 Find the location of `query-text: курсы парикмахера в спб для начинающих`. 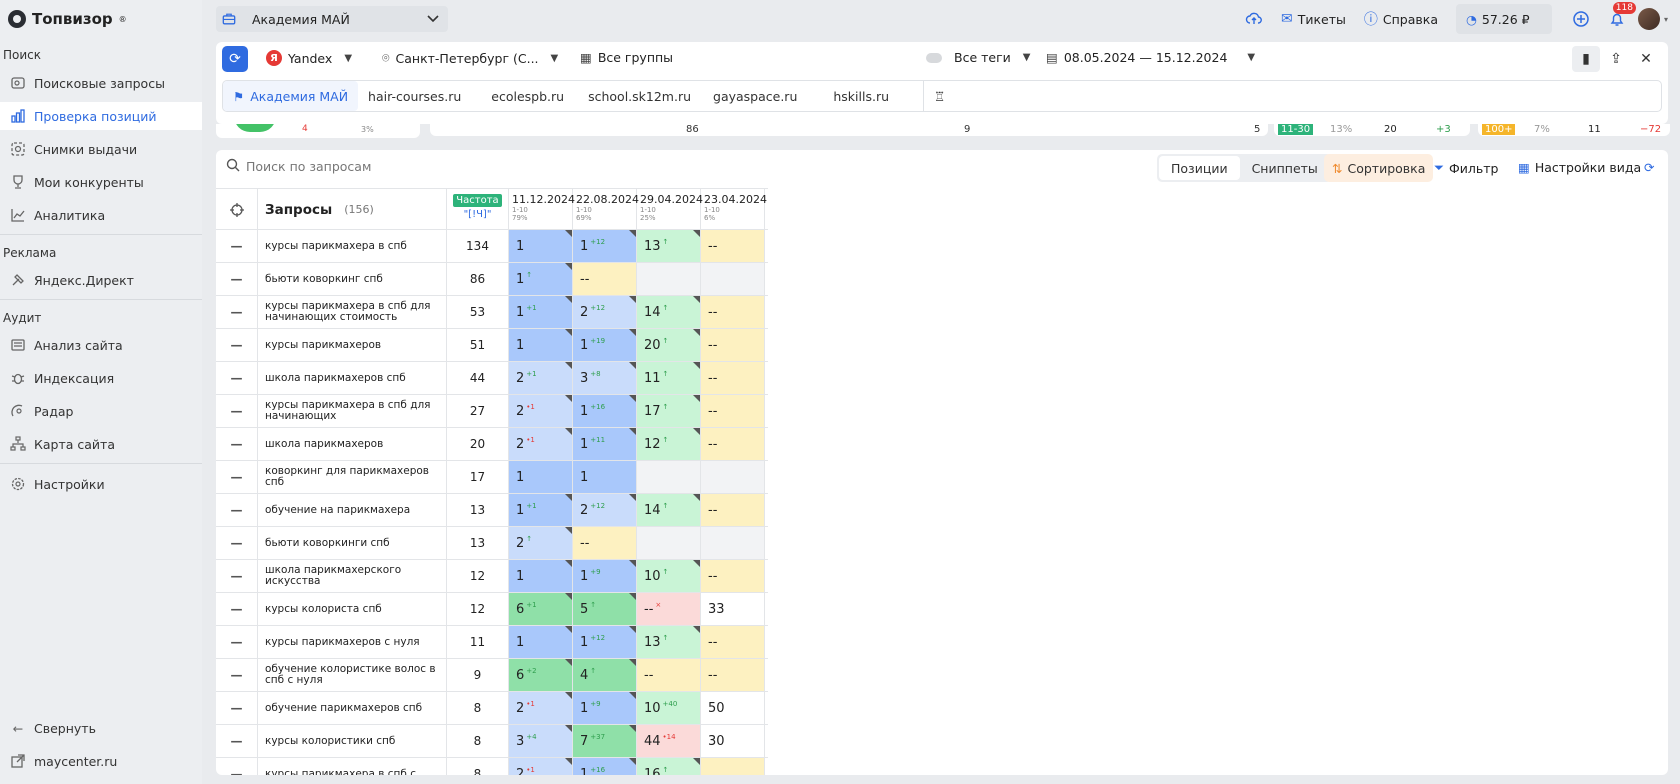

query-text: курсы парикмахера в спб для начинающих is located at coordinates (352, 411).